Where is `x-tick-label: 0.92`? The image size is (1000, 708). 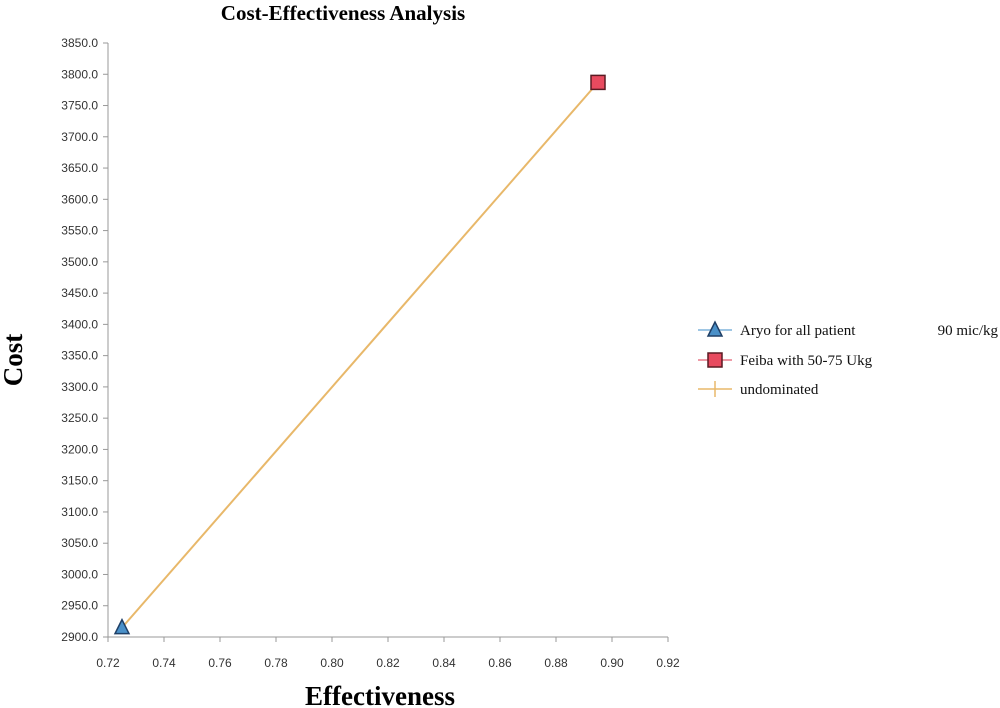 x-tick-label: 0.92 is located at coordinates (668, 663).